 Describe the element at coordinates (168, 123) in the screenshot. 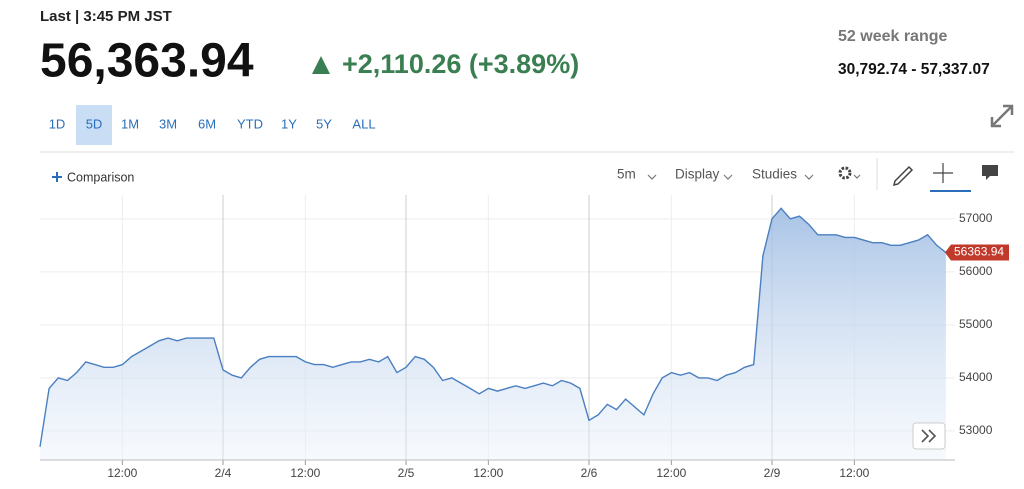

I see `tab: 3M` at that location.